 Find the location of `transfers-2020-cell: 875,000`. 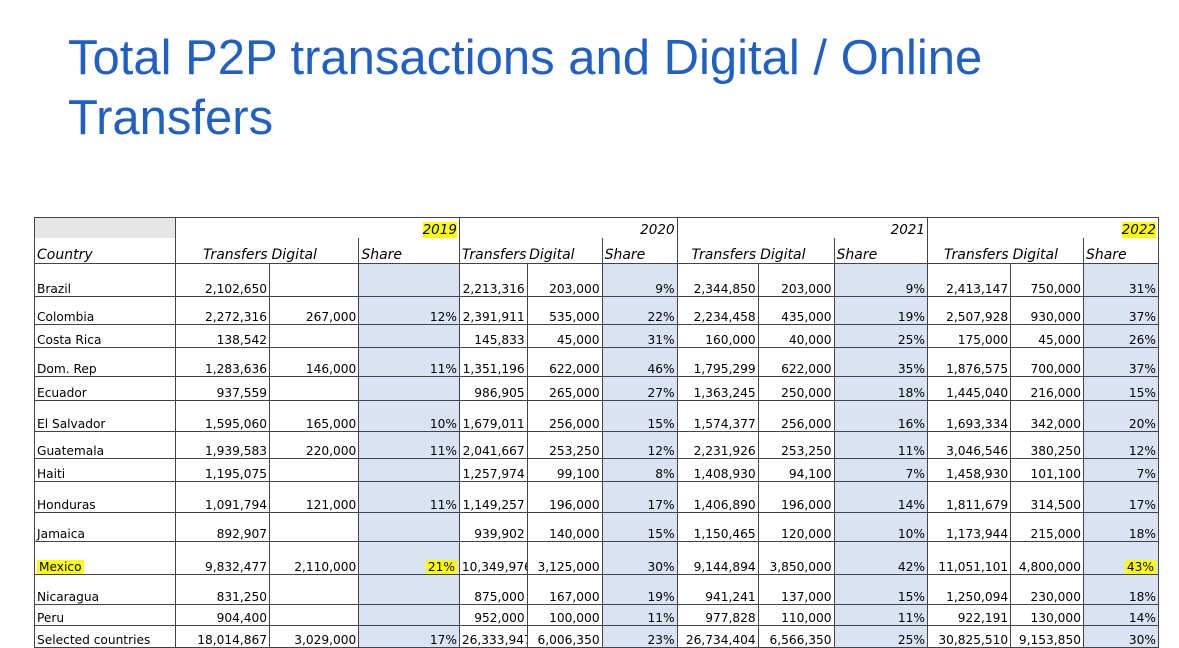

transfers-2020-cell: 875,000 is located at coordinates (493, 589).